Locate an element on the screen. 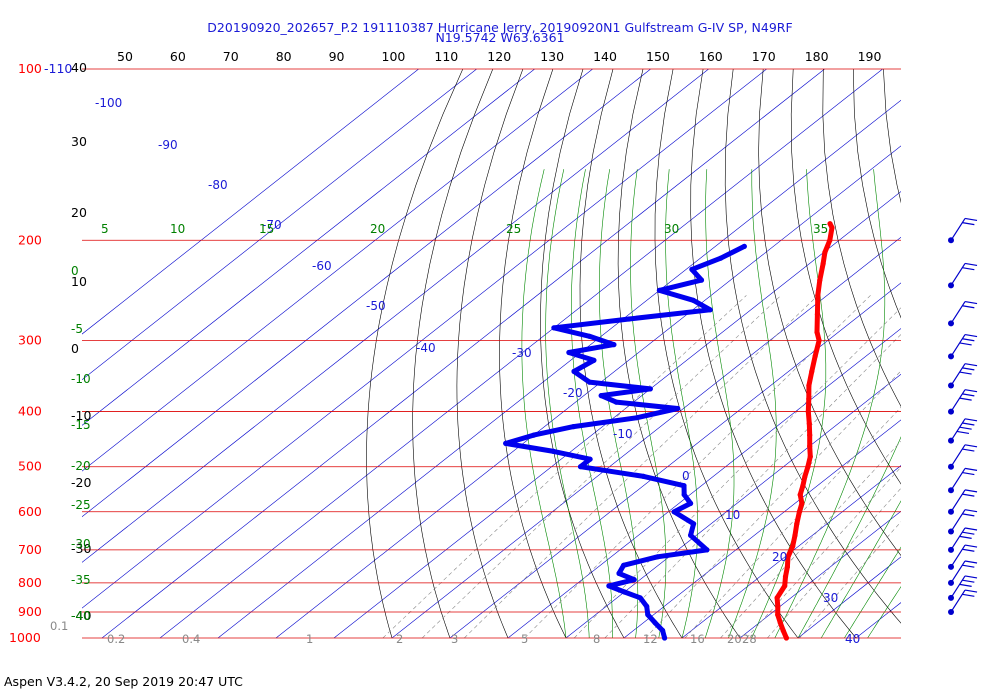 The image size is (1000, 700). footer-version: Aspen V3.4.2, 20 Sep 2019 20:47 UTC is located at coordinates (123, 681).